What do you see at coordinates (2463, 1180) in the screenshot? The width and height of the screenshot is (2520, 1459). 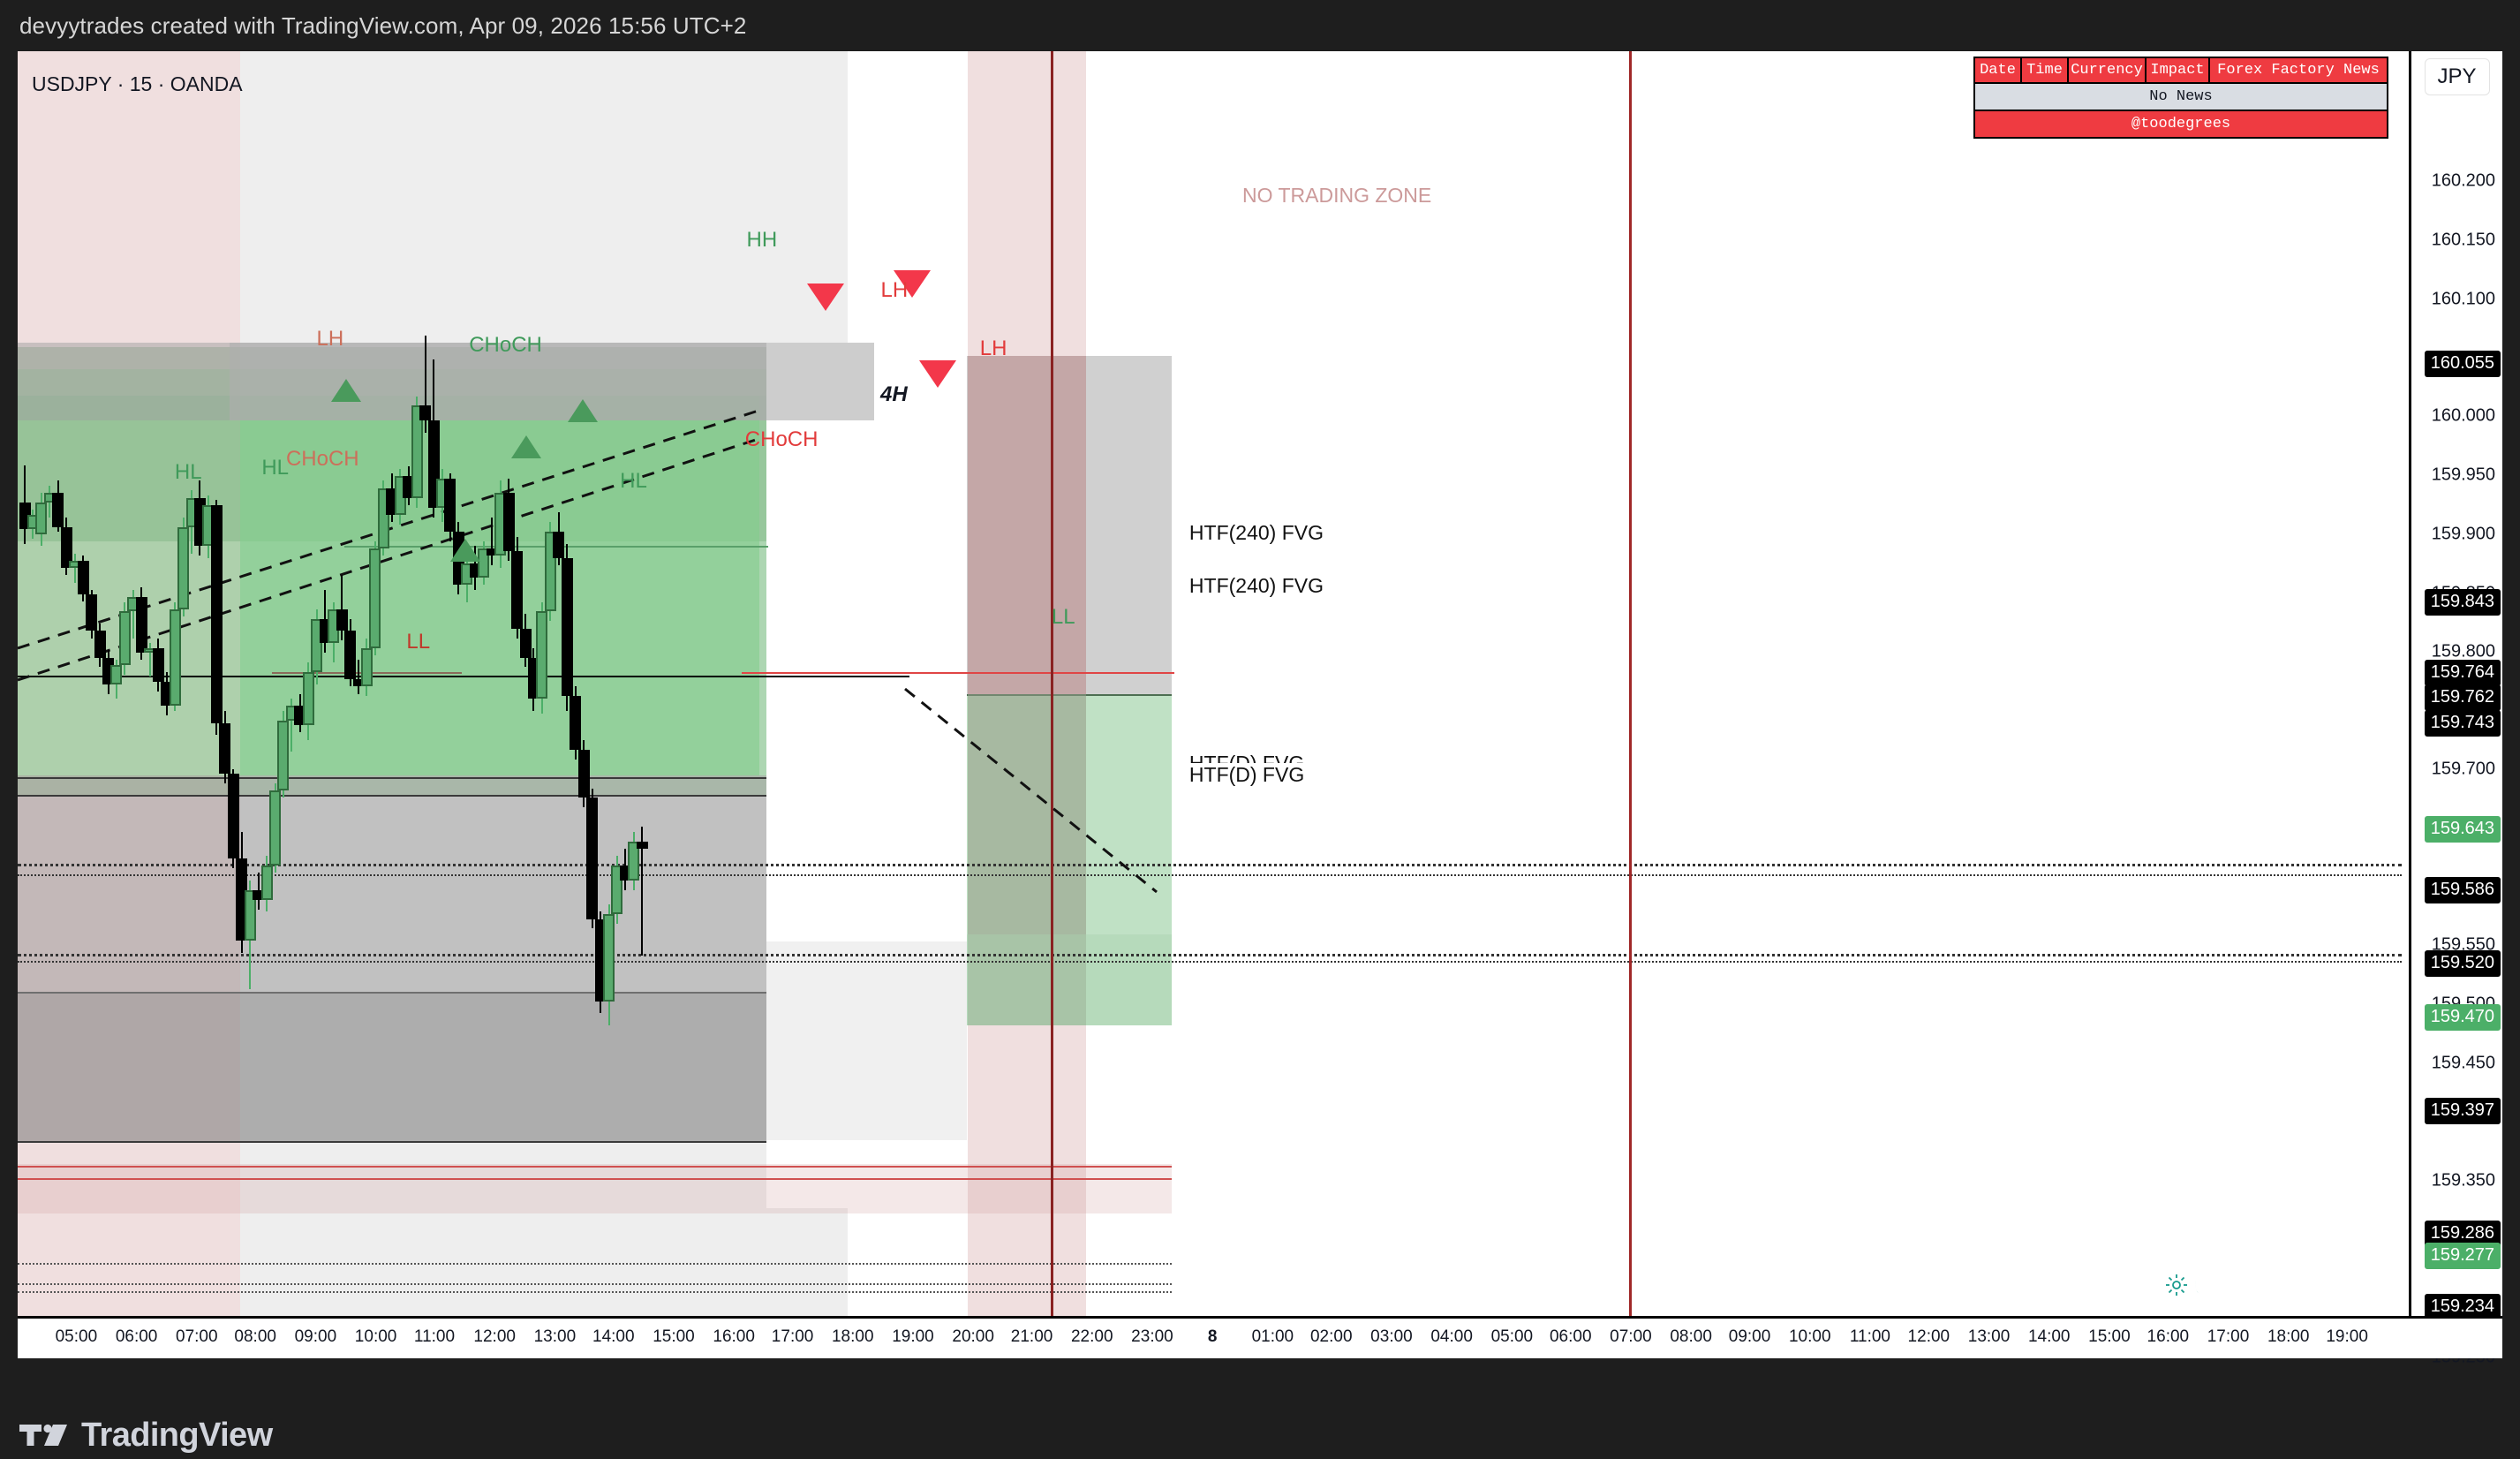 I see `price-tick-label: 159.350` at bounding box center [2463, 1180].